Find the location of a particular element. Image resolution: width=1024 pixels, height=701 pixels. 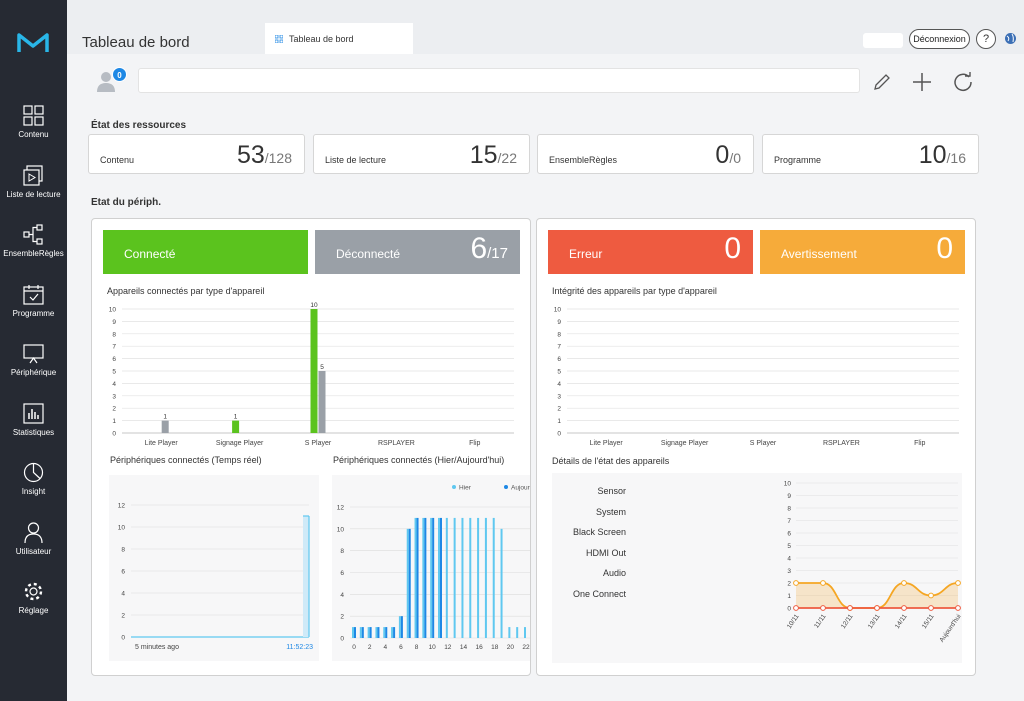

sidebar-item-label: Utilisateur is located at coordinates (33, 551).